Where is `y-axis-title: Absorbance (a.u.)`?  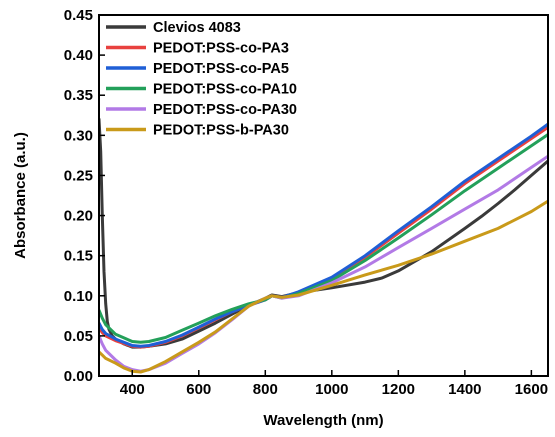
y-axis-title: Absorbance (a.u.) is located at coordinates (20, 195).